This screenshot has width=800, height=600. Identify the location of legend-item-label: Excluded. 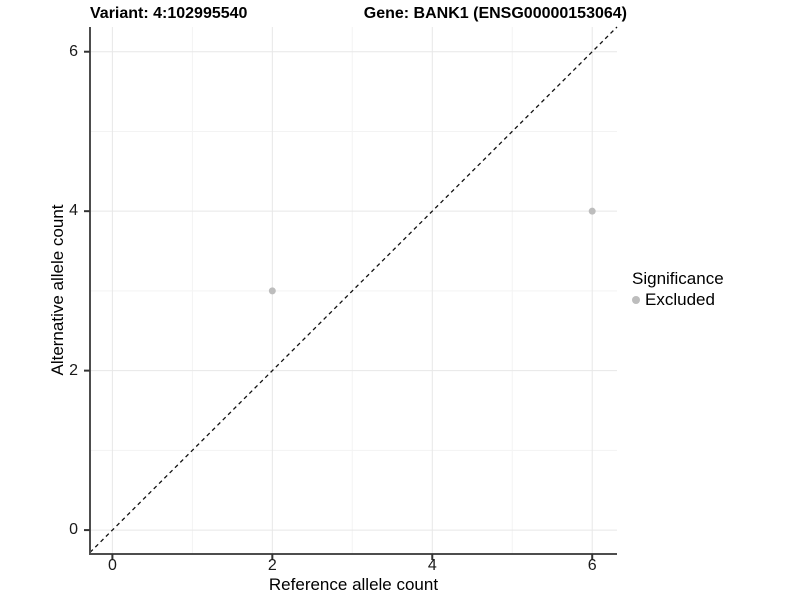
(680, 299).